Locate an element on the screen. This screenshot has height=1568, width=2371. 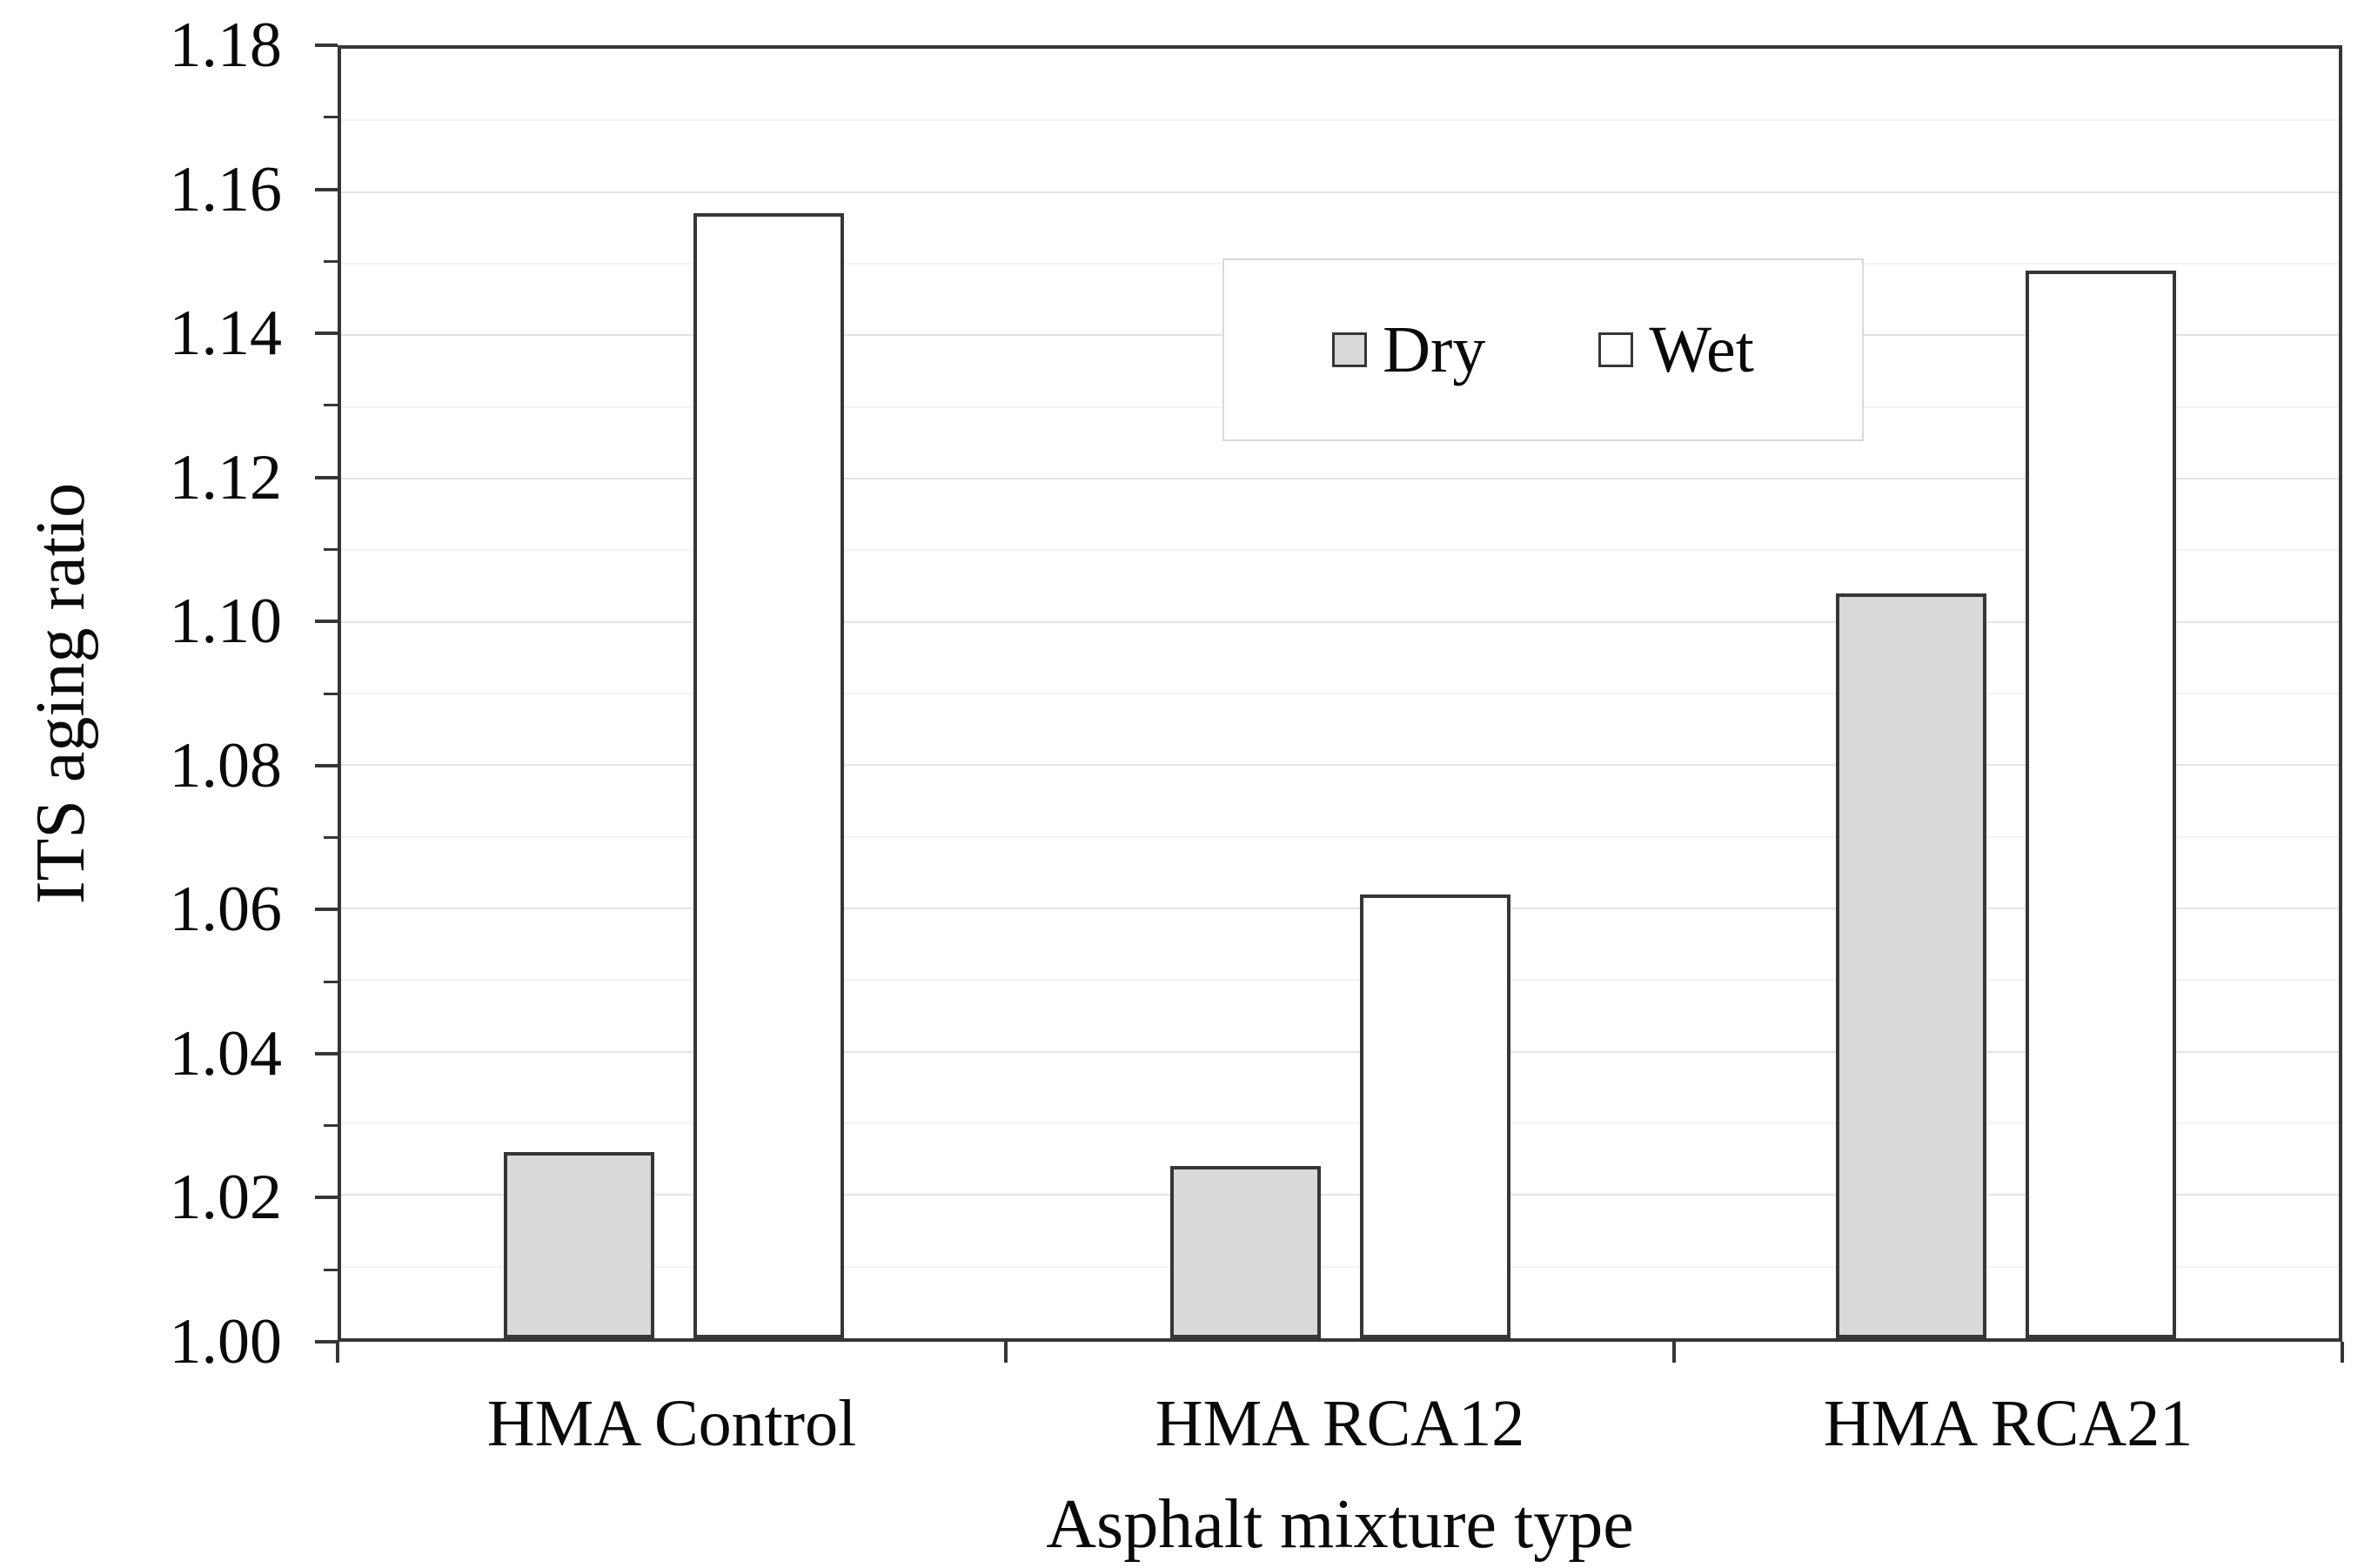
legend-item-dry: Dry is located at coordinates (1408, 350).